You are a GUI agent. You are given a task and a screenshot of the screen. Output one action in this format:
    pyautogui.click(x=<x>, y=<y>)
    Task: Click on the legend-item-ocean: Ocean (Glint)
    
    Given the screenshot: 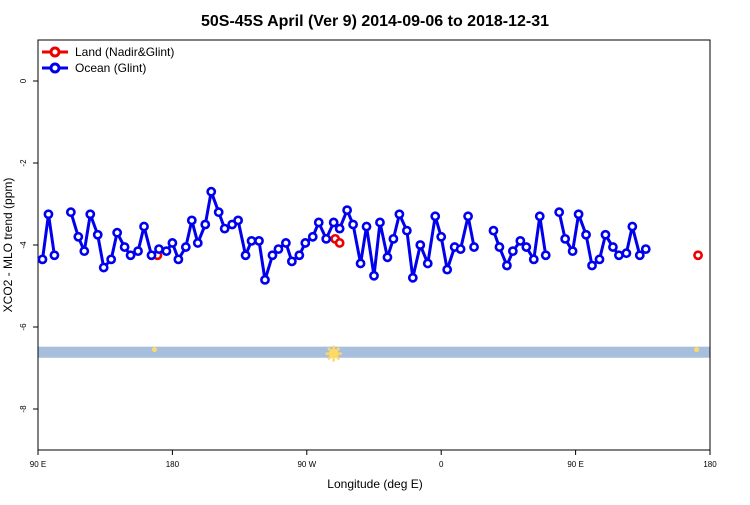 What is the action you would take?
    pyautogui.click(x=94, y=68)
    